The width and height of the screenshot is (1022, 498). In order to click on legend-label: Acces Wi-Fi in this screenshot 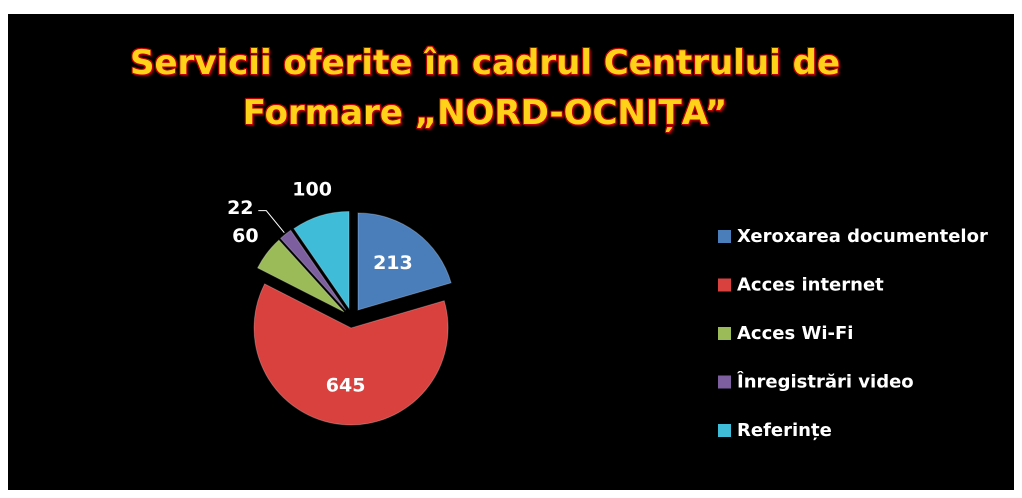, I will do `click(795, 333)`.